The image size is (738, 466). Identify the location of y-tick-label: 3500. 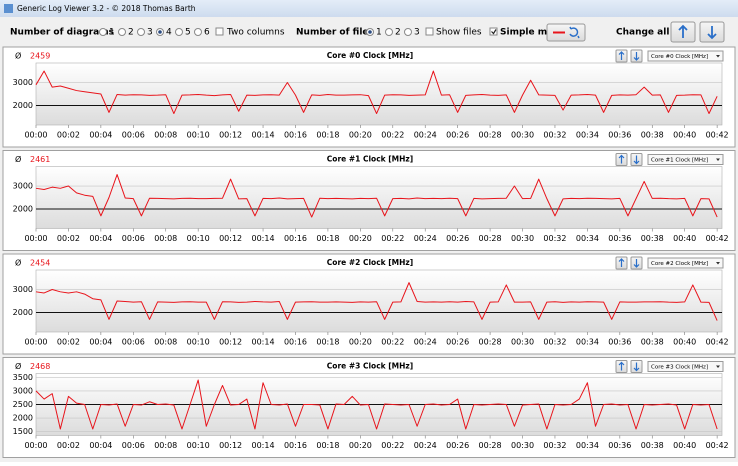
(23, 377).